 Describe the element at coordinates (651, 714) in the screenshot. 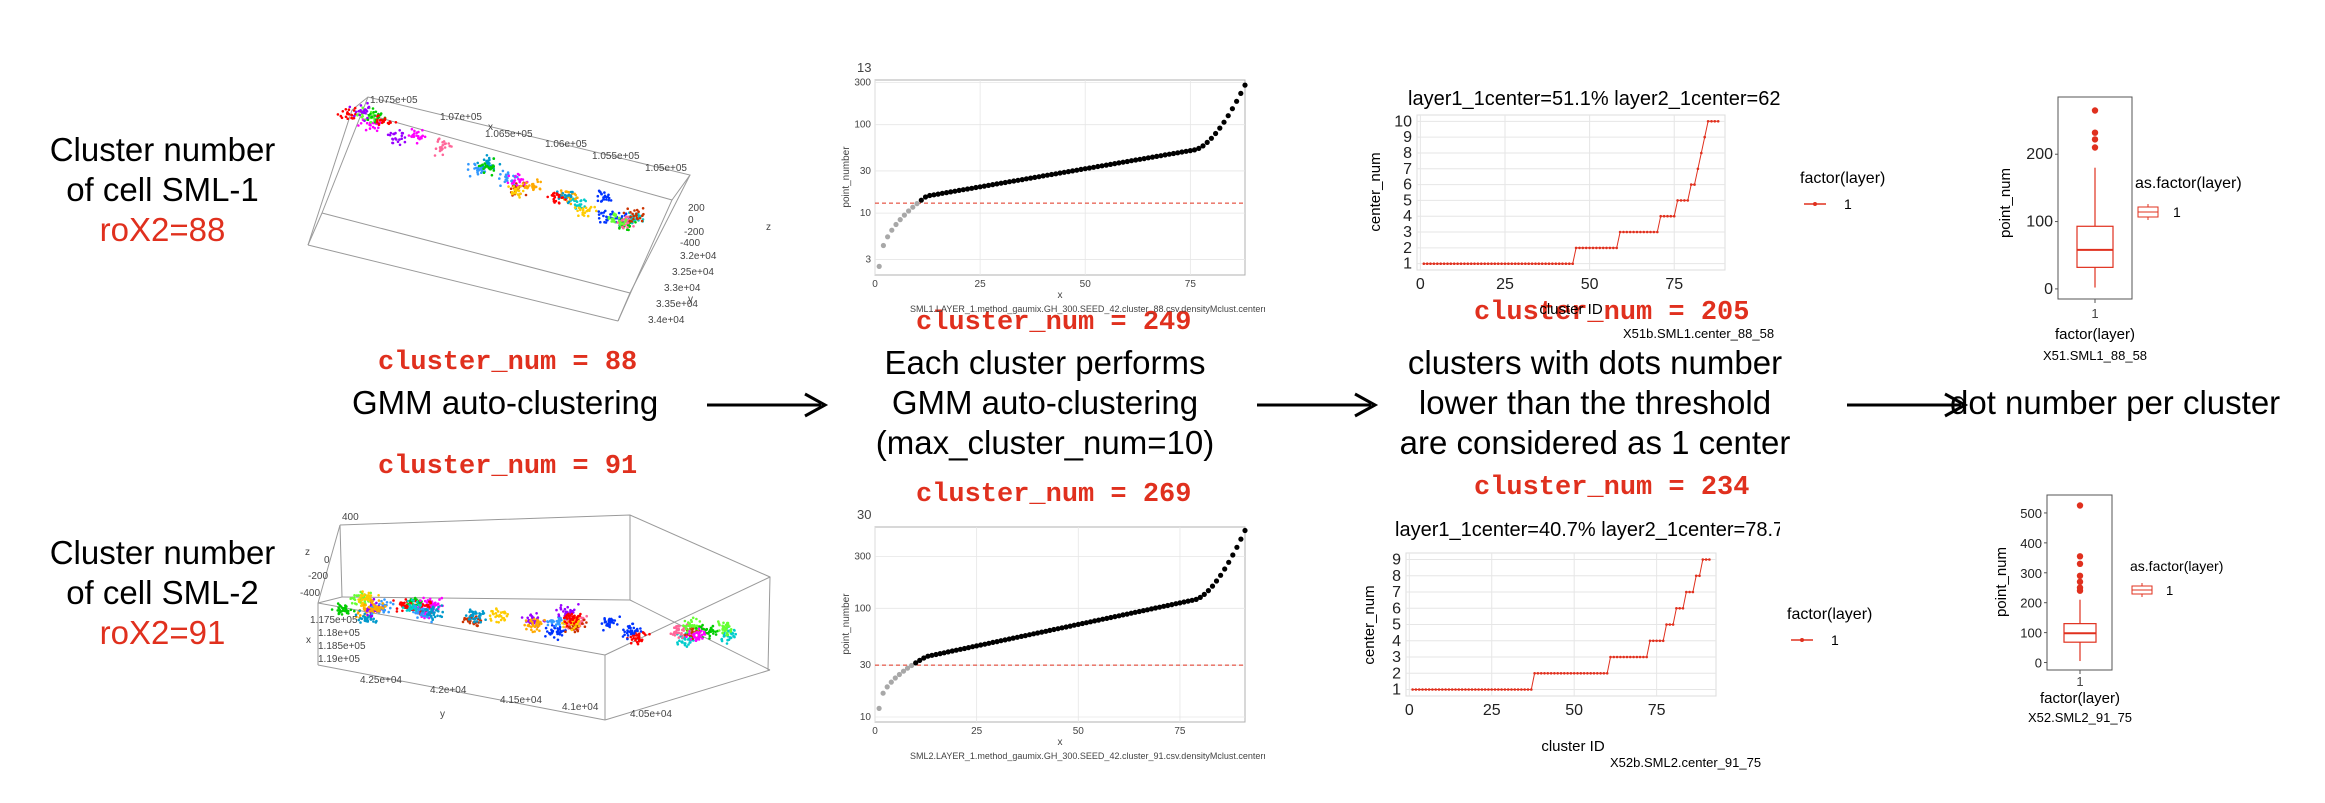

I see `y-tick: 4.05e+04` at that location.